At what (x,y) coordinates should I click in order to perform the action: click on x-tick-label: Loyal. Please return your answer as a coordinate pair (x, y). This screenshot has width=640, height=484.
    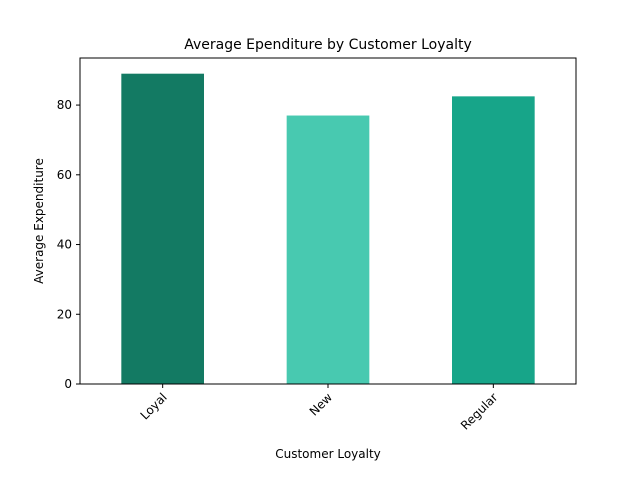
    Looking at the image, I should click on (154, 406).